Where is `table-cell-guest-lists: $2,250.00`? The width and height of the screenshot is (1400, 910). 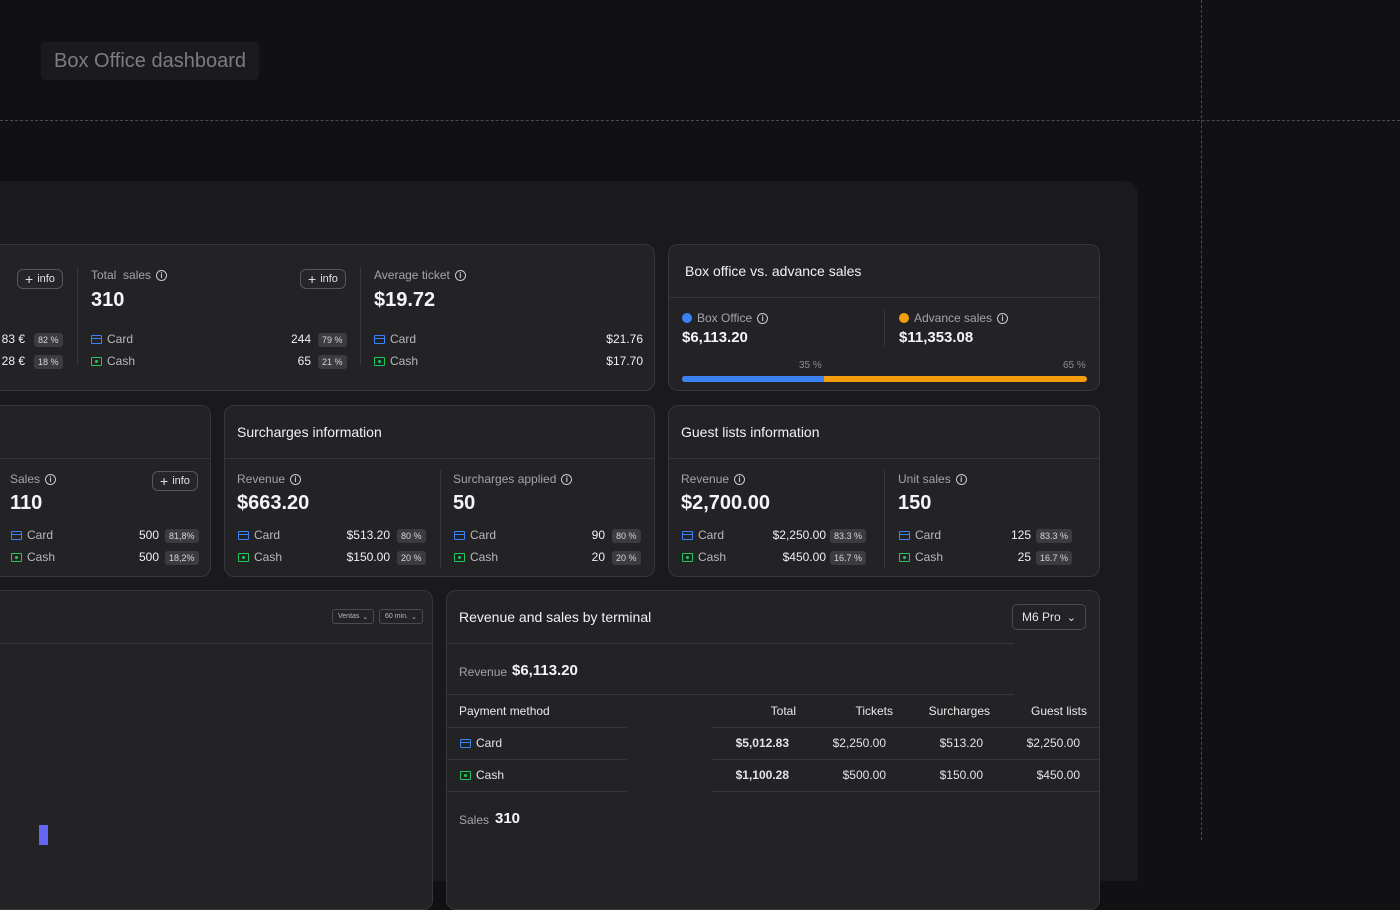 table-cell-guest-lists: $2,250.00 is located at coordinates (1053, 743).